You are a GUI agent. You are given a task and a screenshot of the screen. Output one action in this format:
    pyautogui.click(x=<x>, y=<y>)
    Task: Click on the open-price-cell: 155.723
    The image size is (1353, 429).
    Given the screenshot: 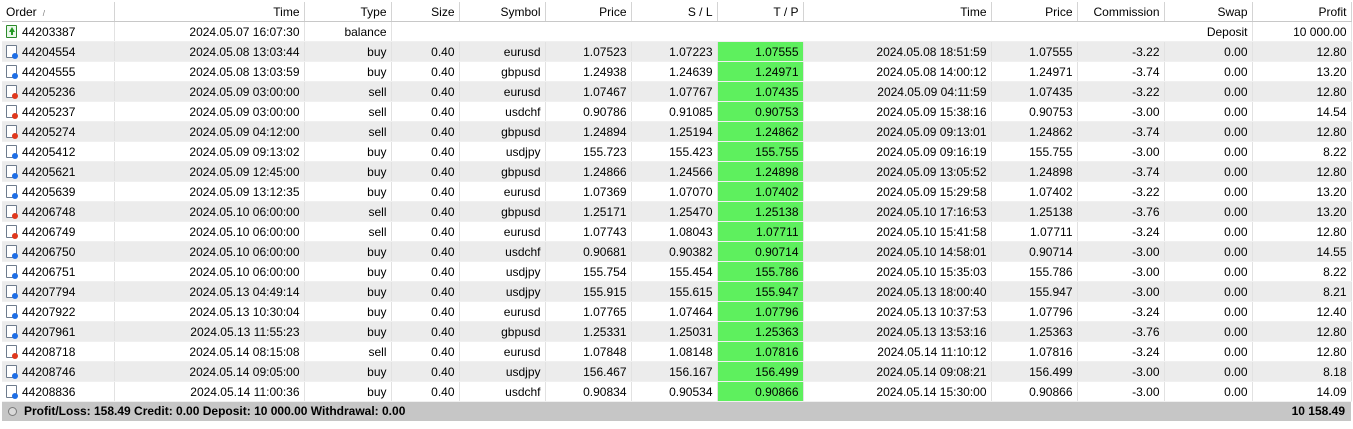 What is the action you would take?
    pyautogui.click(x=588, y=151)
    